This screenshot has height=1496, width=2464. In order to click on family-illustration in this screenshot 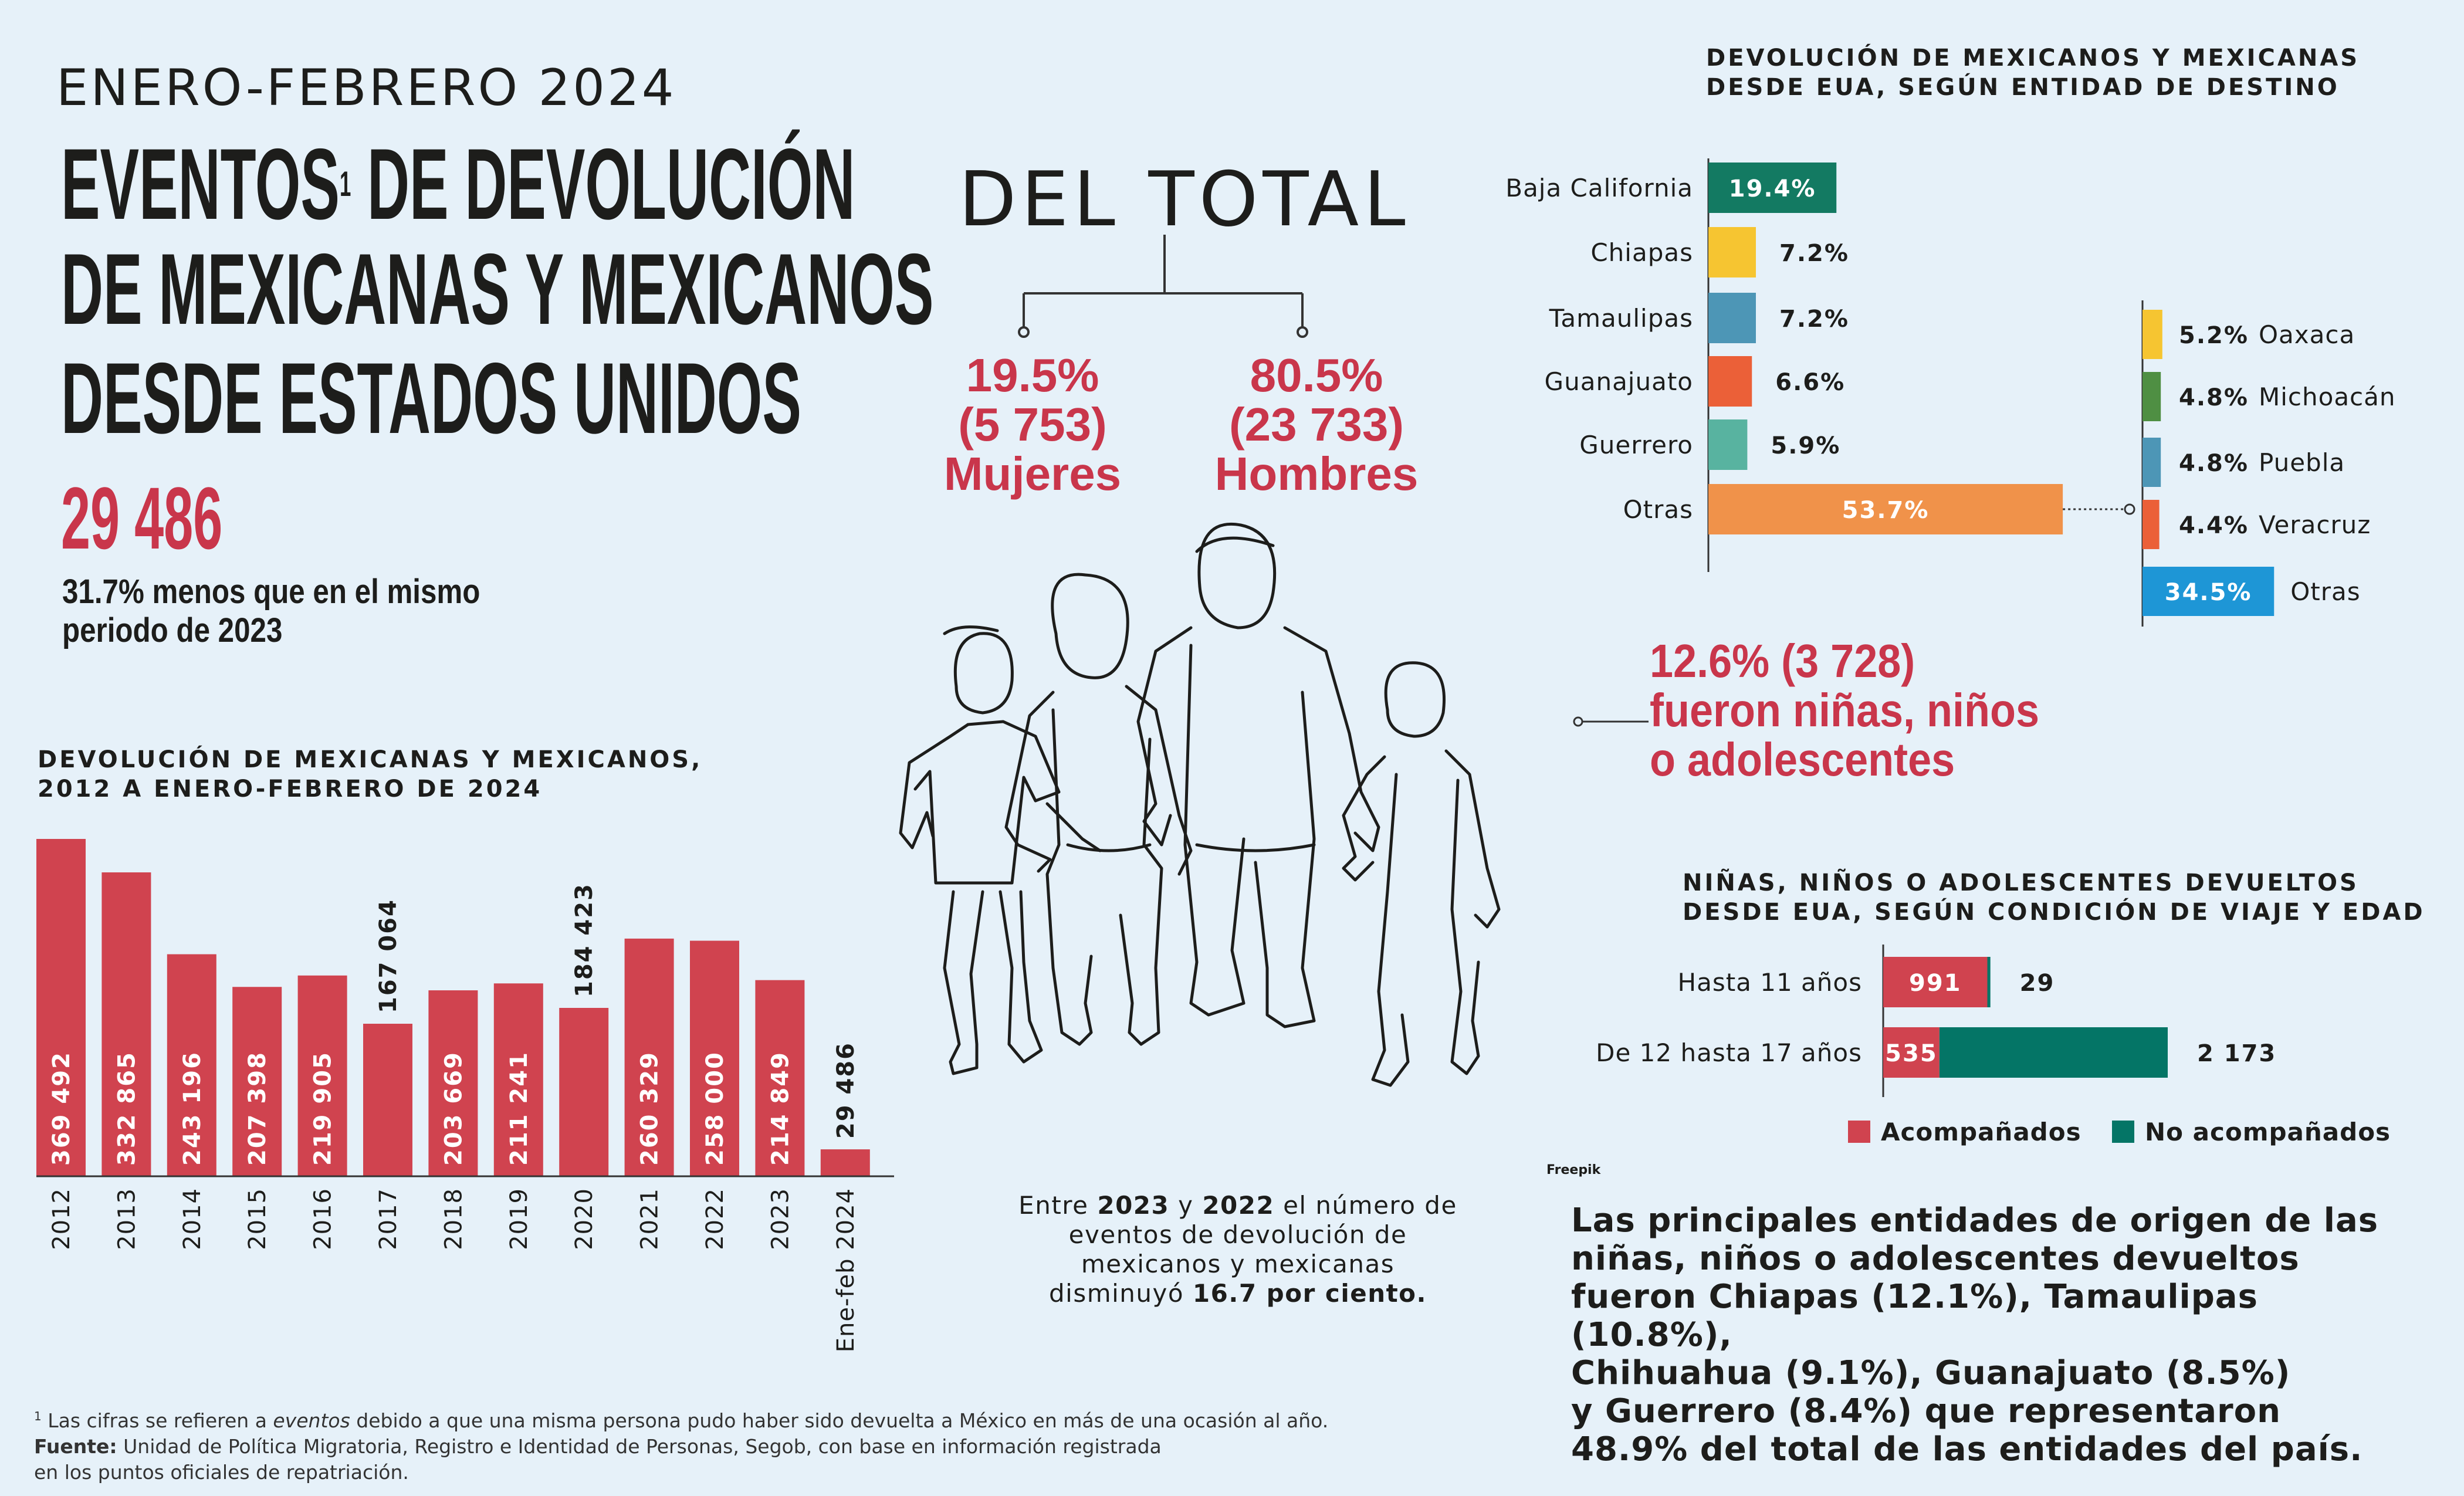, I will do `click(1200, 804)`.